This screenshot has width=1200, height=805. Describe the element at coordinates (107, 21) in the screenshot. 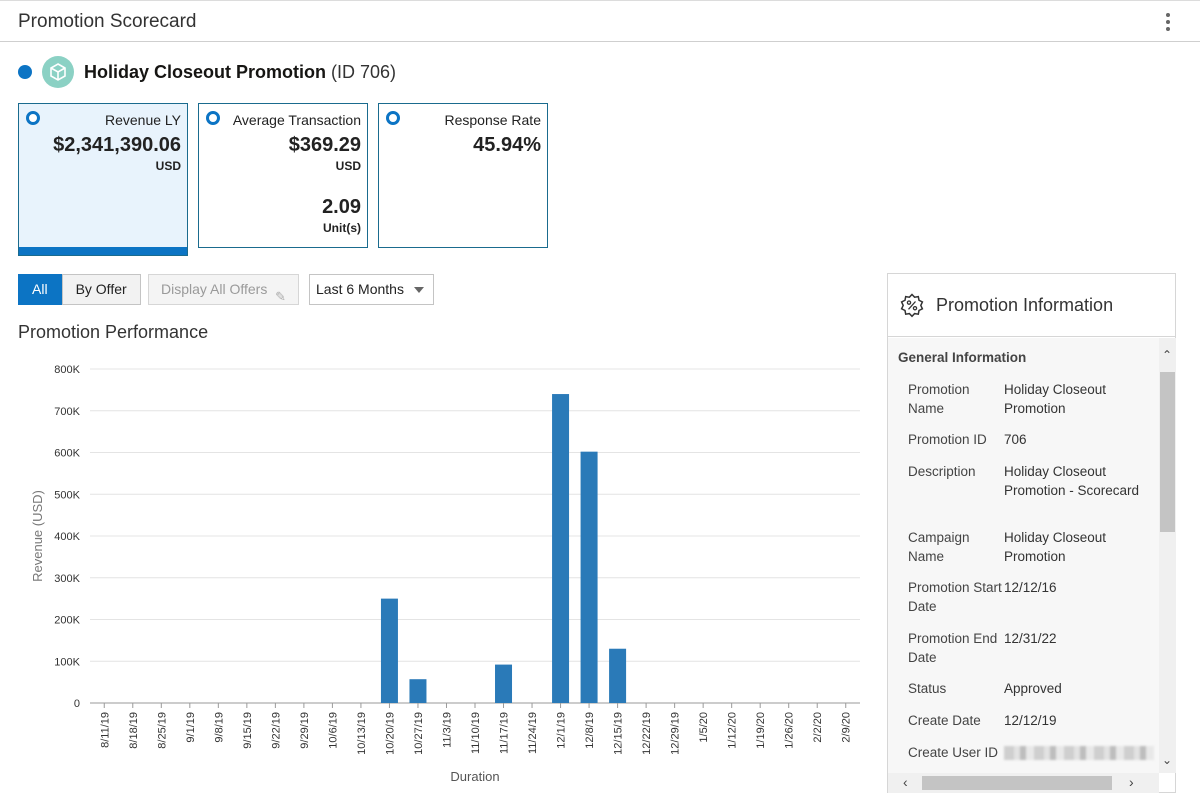

I see `page-title: Promotion Scorecard` at that location.